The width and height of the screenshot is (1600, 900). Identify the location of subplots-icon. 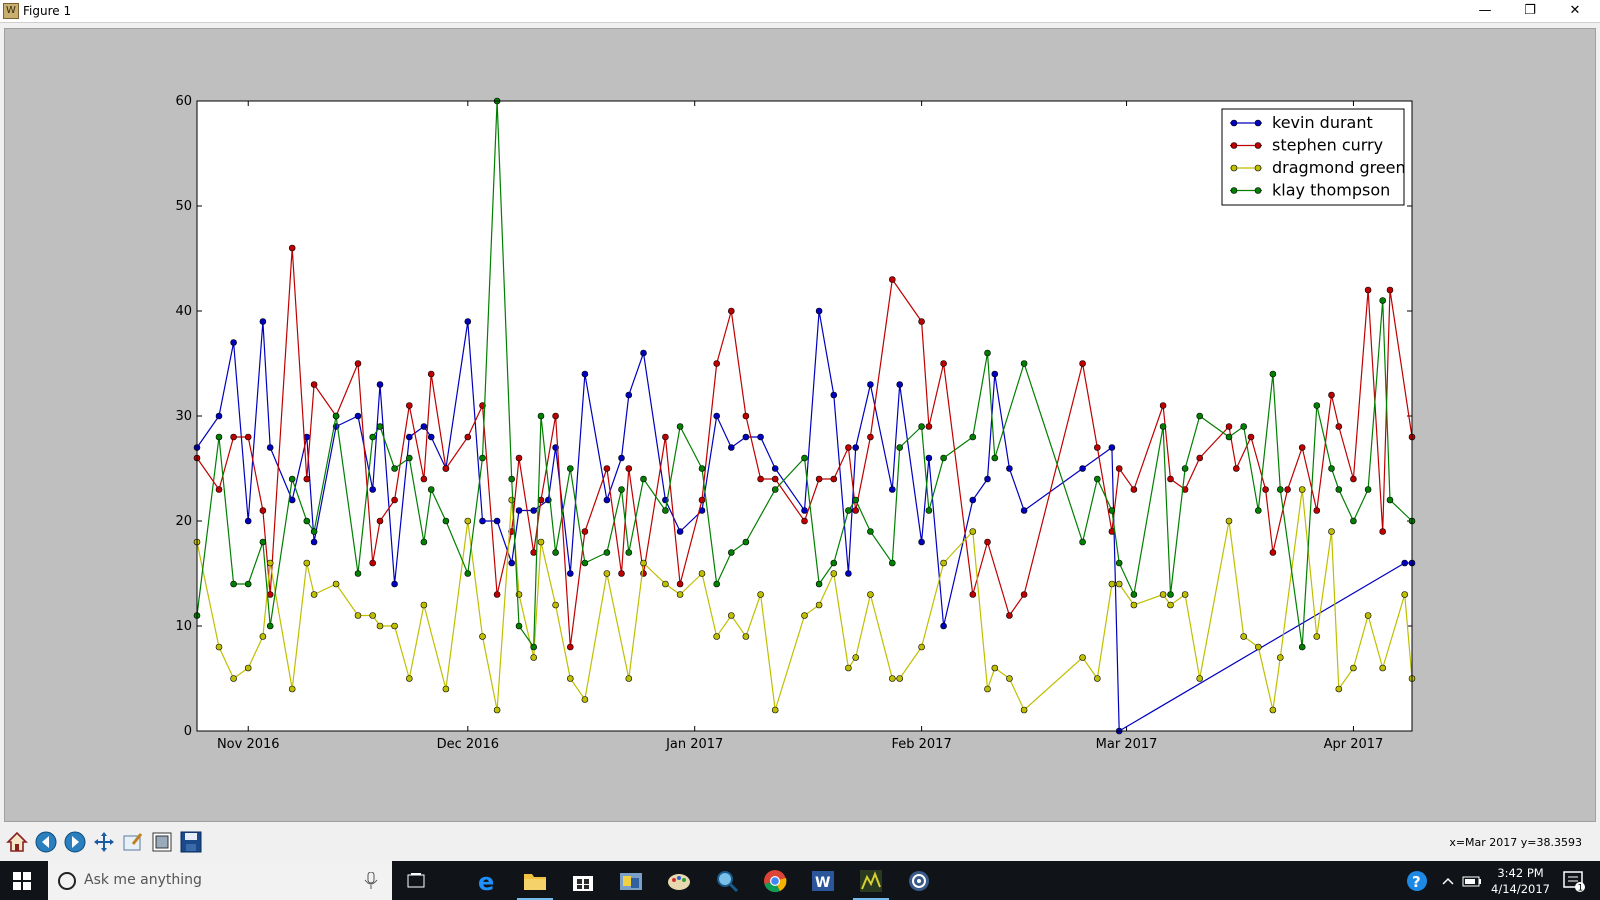
(162, 842).